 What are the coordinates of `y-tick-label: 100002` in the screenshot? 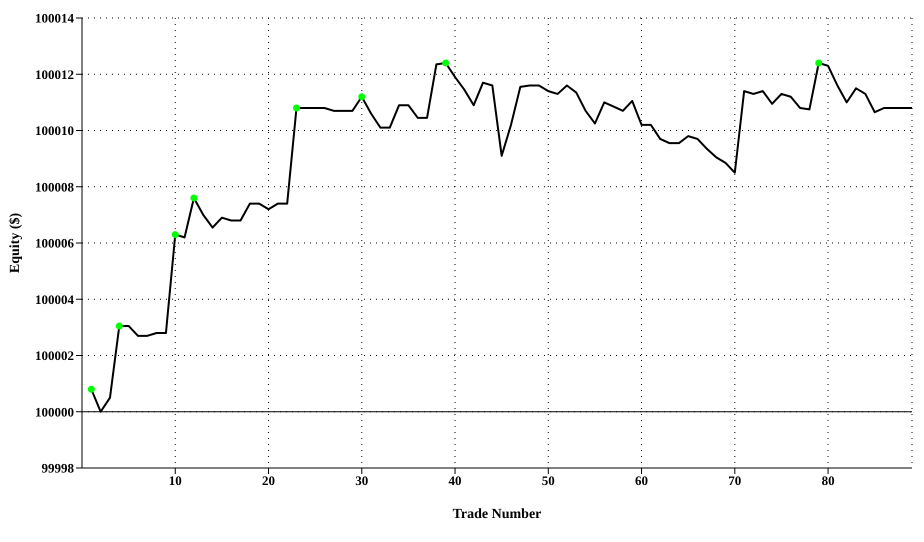 It's located at (54, 356).